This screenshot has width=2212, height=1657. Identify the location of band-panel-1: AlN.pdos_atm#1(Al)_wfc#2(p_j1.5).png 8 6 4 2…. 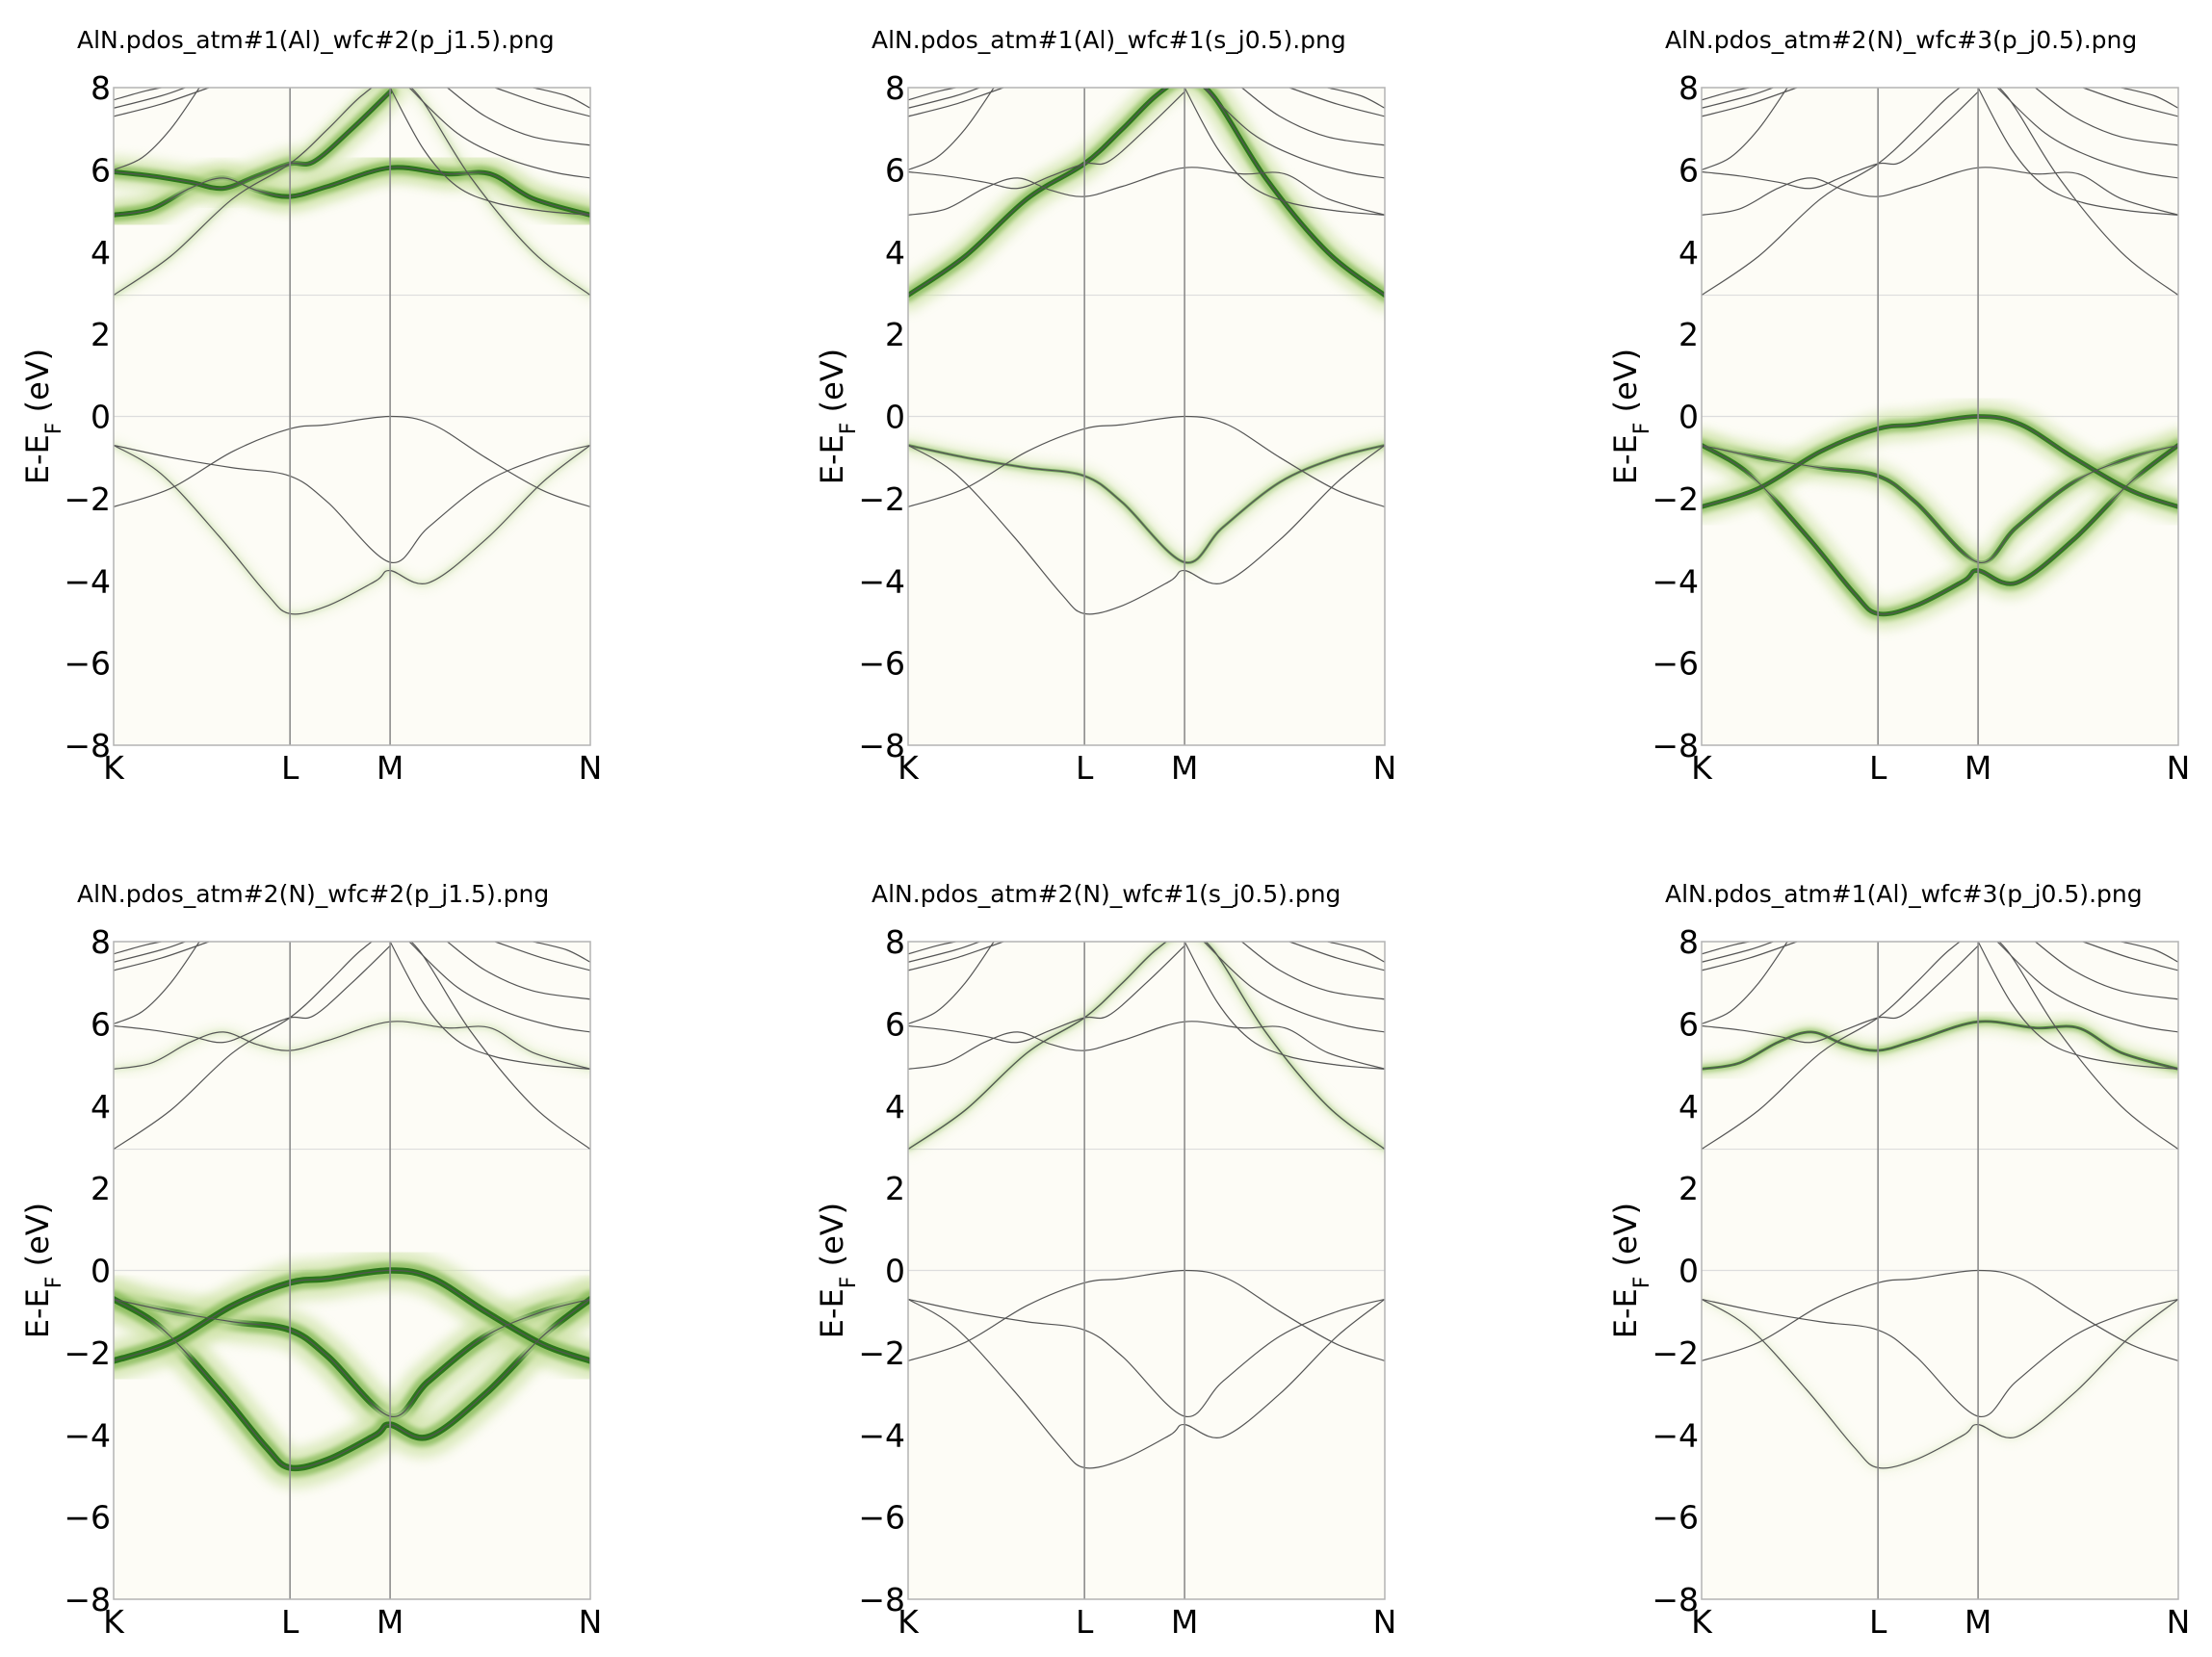
(310, 407).